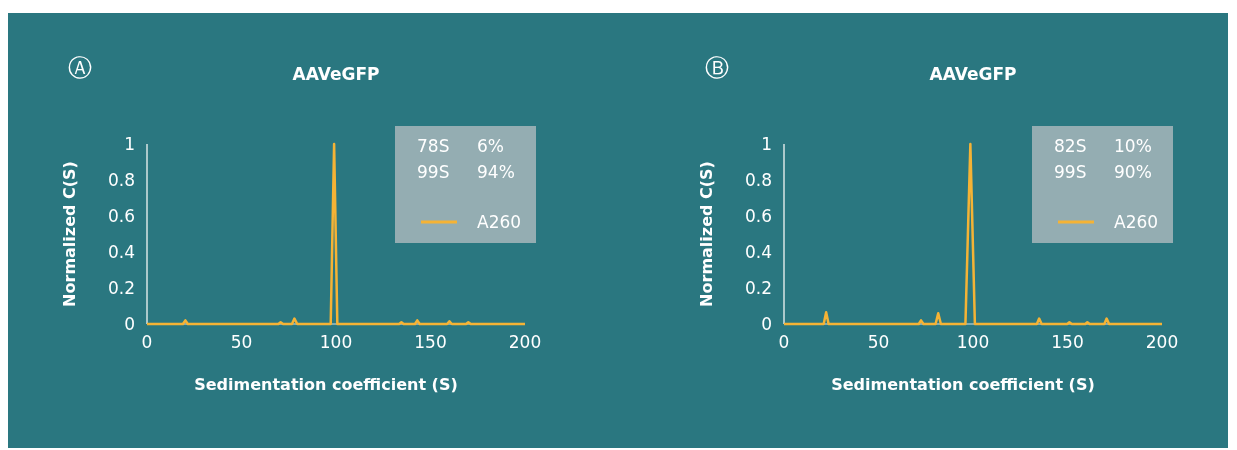  I want to click on annotation: 10%, so click(1133, 146).